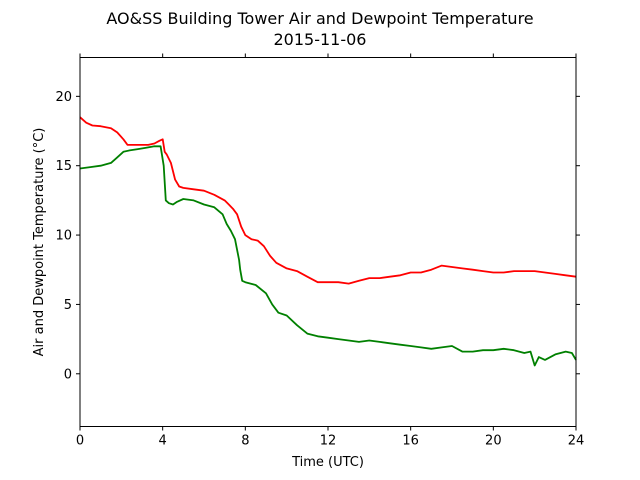  What do you see at coordinates (320, 39) in the screenshot?
I see `chart-subtitle: 2015-11-06` at bounding box center [320, 39].